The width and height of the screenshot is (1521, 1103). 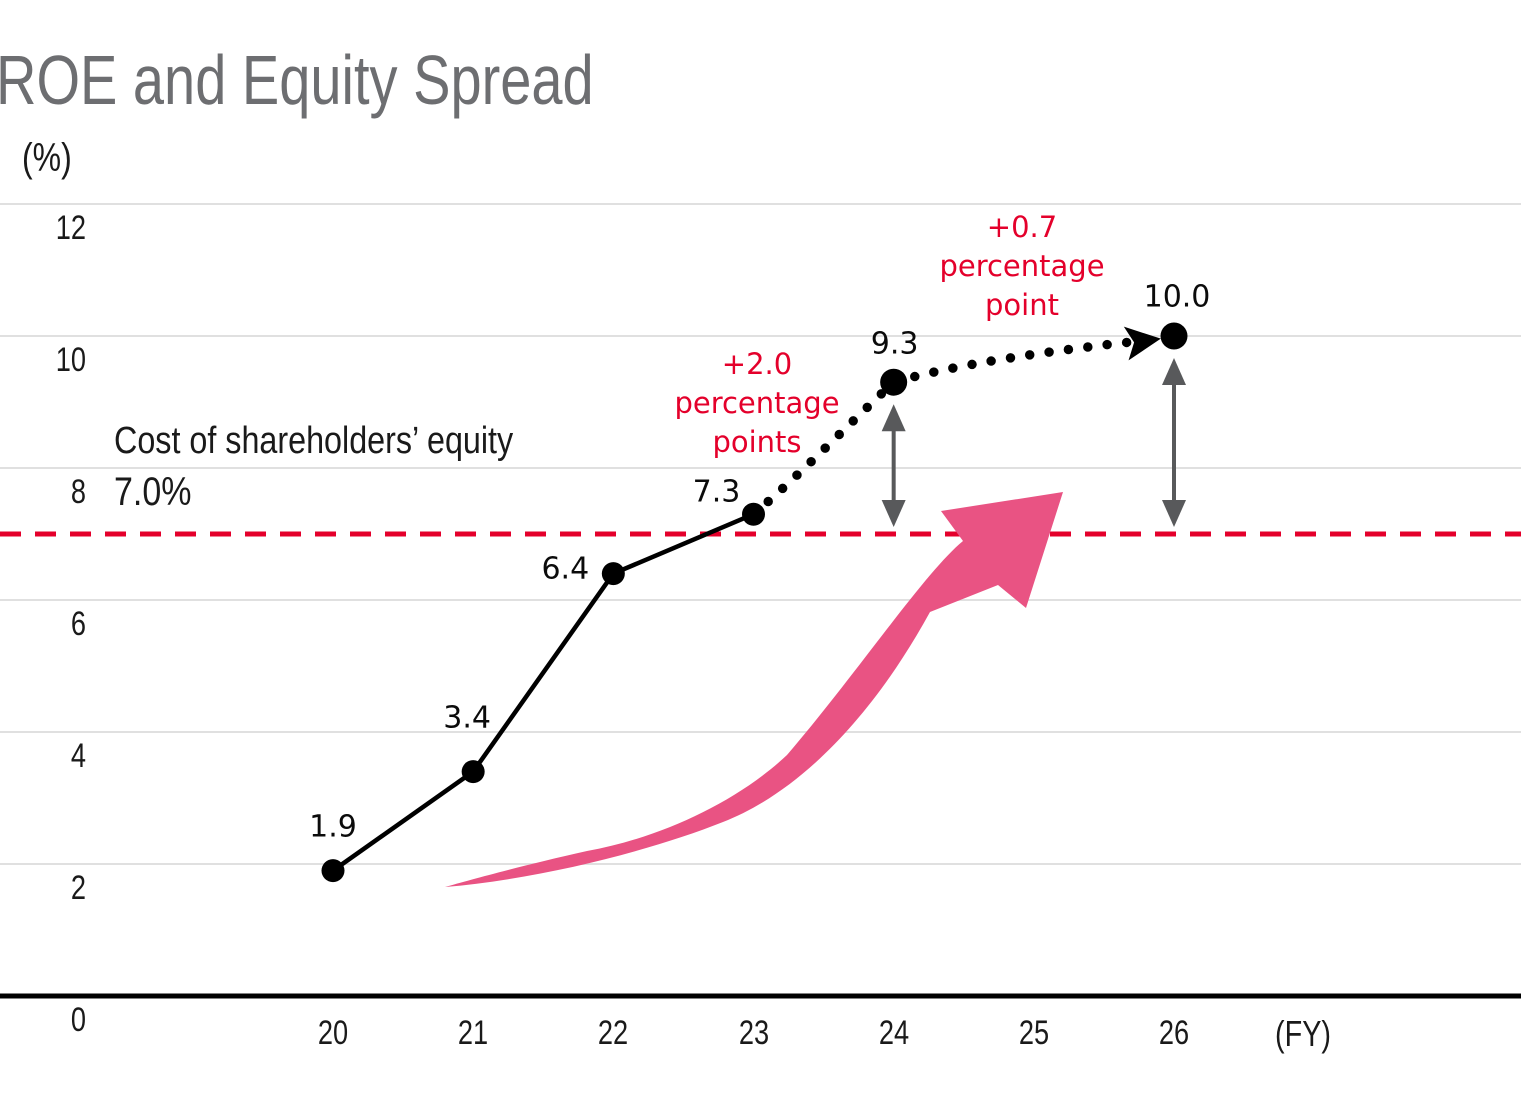 I want to click on dotted-line-arrowhead, so click(x=1142, y=343).